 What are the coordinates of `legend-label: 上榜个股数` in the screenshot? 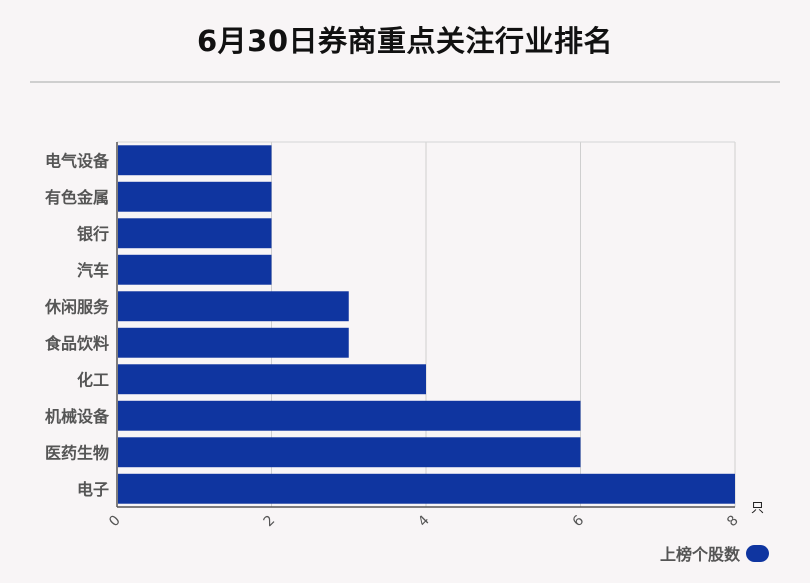 It's located at (699, 554).